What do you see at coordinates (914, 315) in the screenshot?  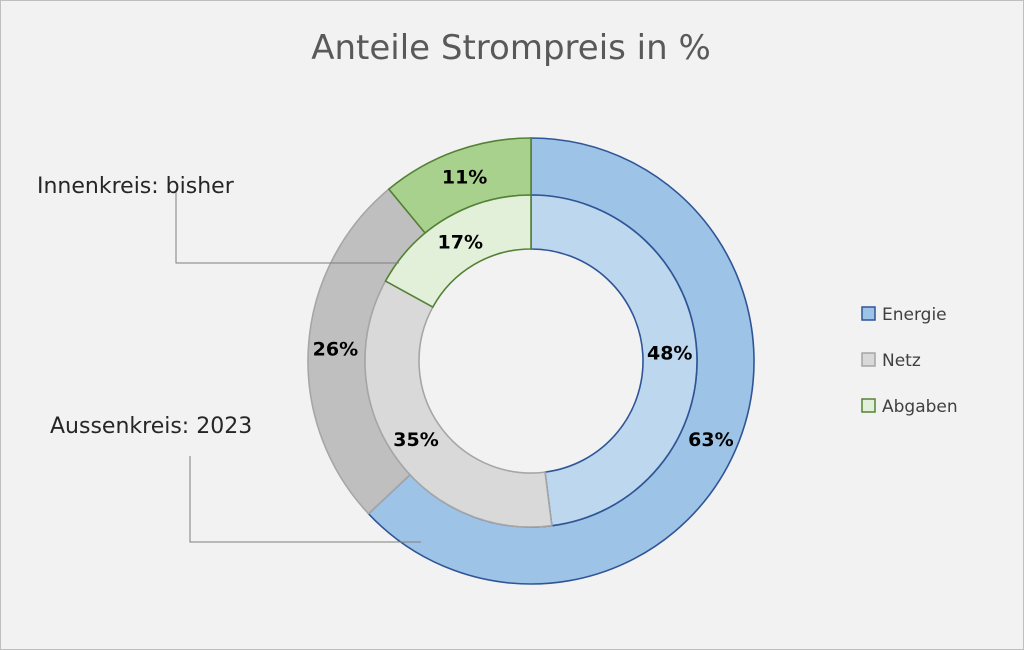 I see `legend-label-energie: Energie` at bounding box center [914, 315].